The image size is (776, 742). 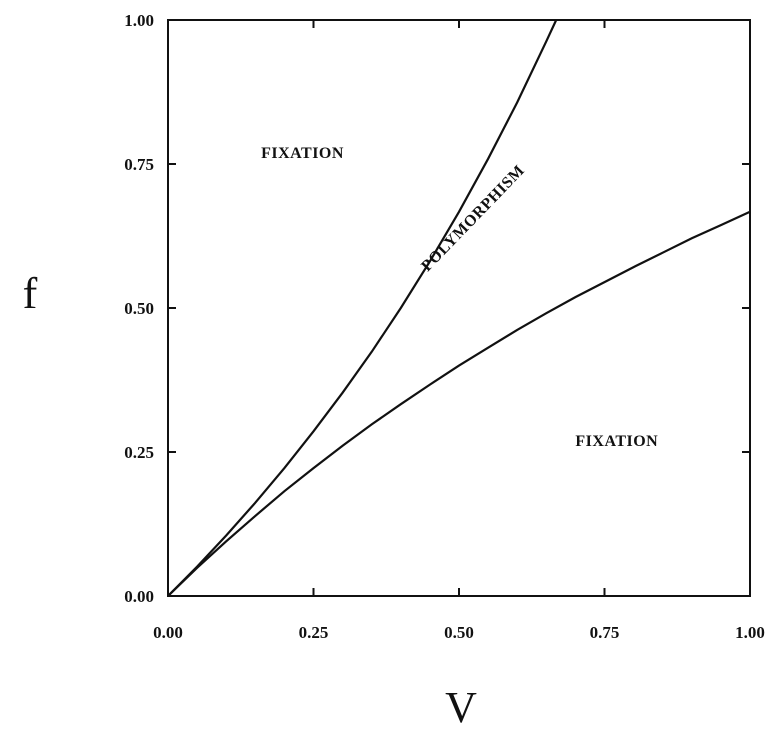 What do you see at coordinates (459, 632) in the screenshot?
I see `x-tick-label: 0.50` at bounding box center [459, 632].